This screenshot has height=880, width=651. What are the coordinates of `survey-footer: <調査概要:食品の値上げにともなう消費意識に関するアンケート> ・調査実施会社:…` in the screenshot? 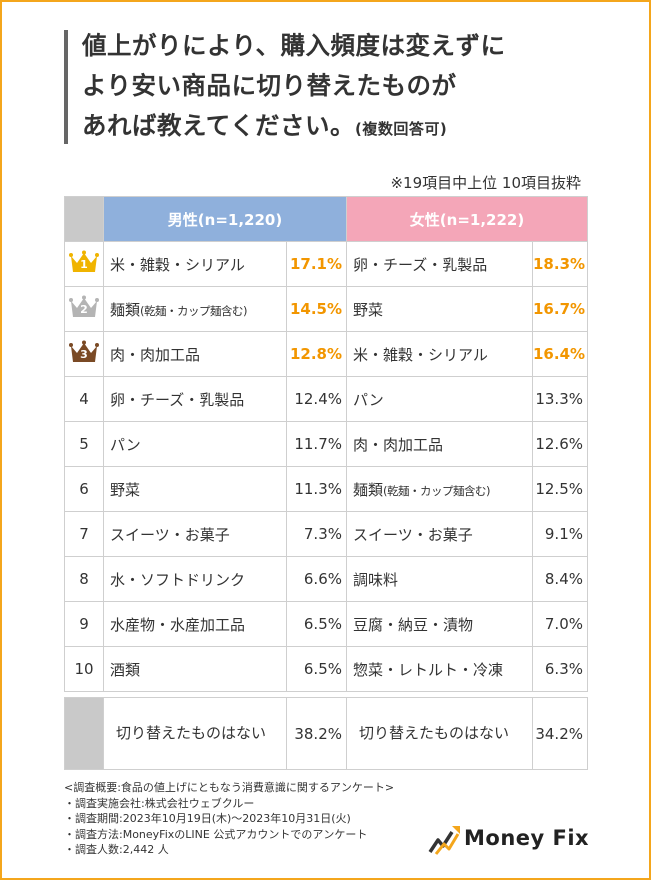 It's located at (229, 819).